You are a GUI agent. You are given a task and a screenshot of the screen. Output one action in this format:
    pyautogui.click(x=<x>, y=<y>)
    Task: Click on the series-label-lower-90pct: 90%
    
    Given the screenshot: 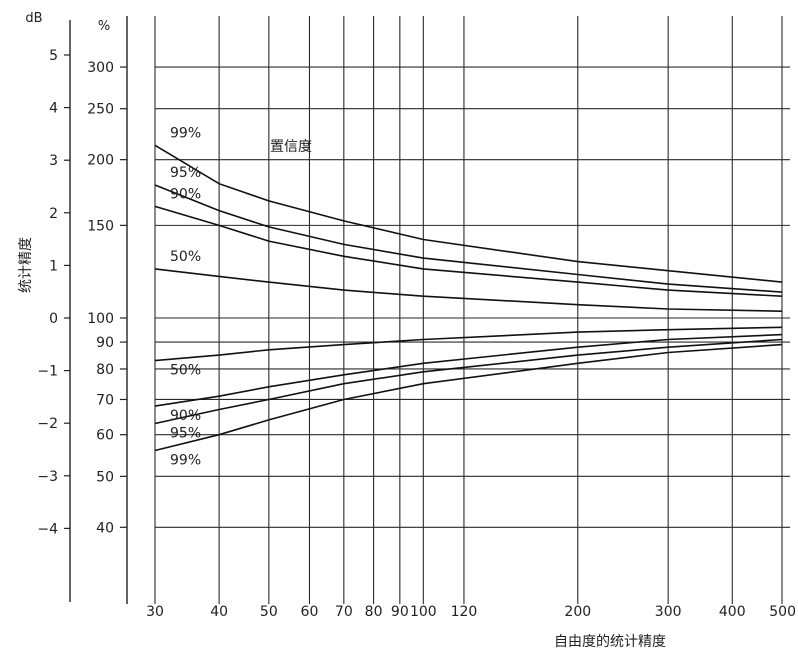 What is the action you would take?
    pyautogui.click(x=185, y=416)
    